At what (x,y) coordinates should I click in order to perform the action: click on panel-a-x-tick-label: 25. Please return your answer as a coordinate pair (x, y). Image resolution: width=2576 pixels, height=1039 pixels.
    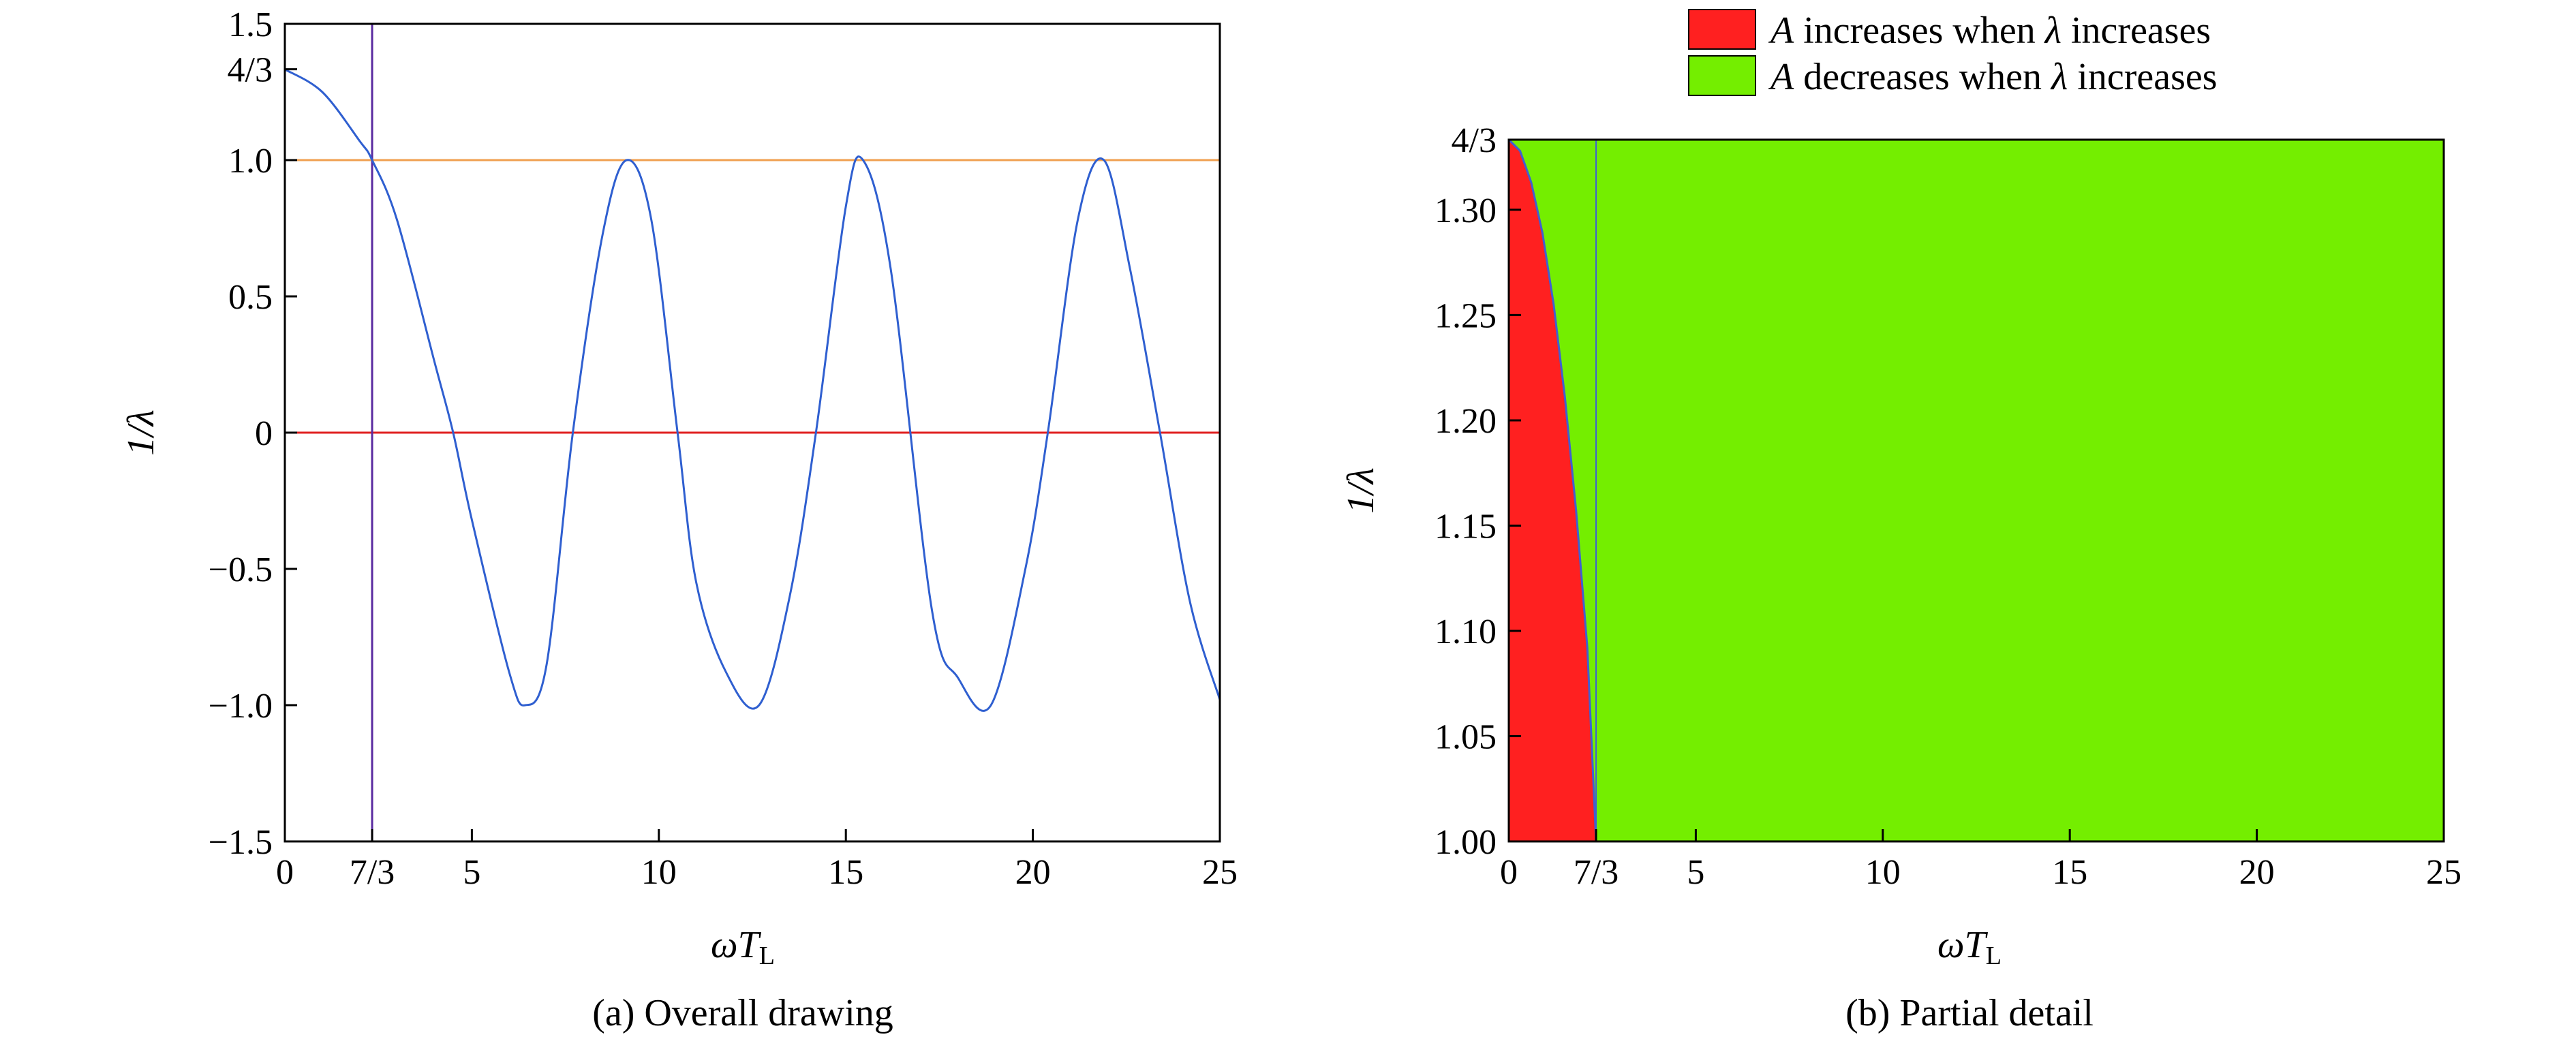
    Looking at the image, I should click on (1220, 872).